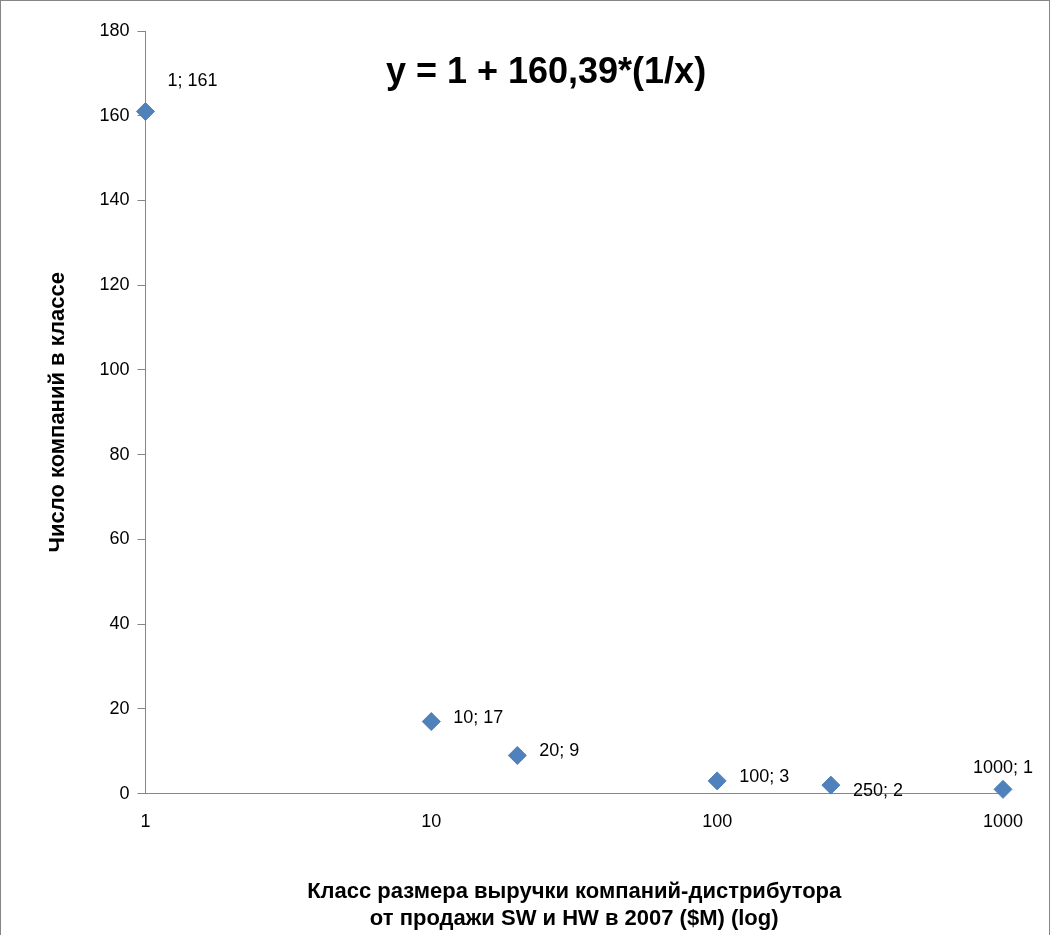  I want to click on y-tick-label: 40, so click(119, 623).